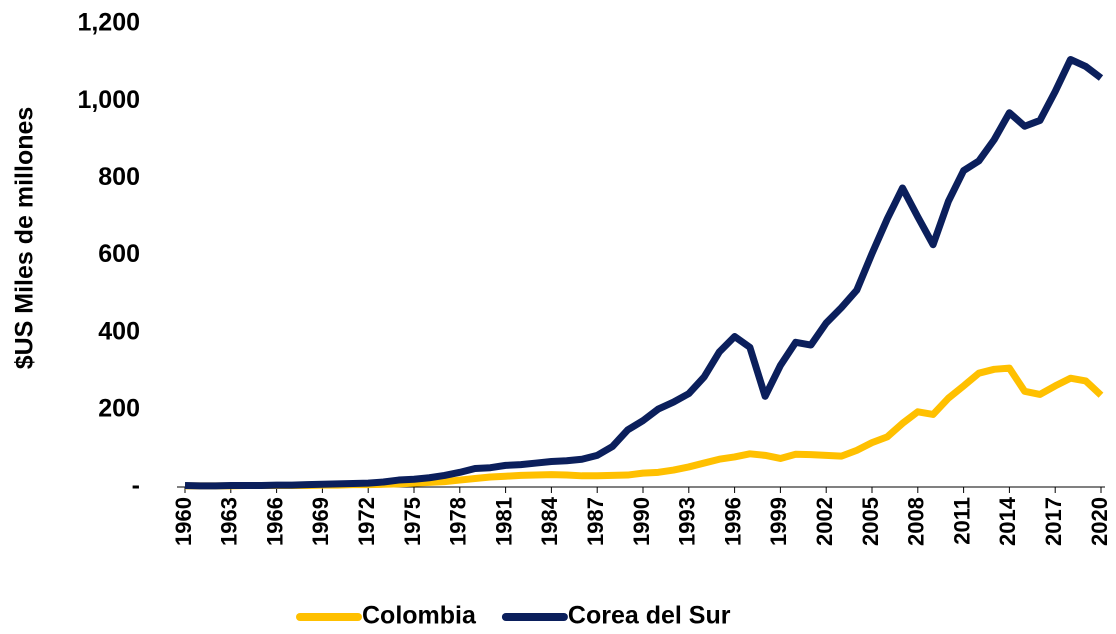 This screenshot has height=634, width=1116. I want to click on x-tick-label: 2005, so click(870, 521).